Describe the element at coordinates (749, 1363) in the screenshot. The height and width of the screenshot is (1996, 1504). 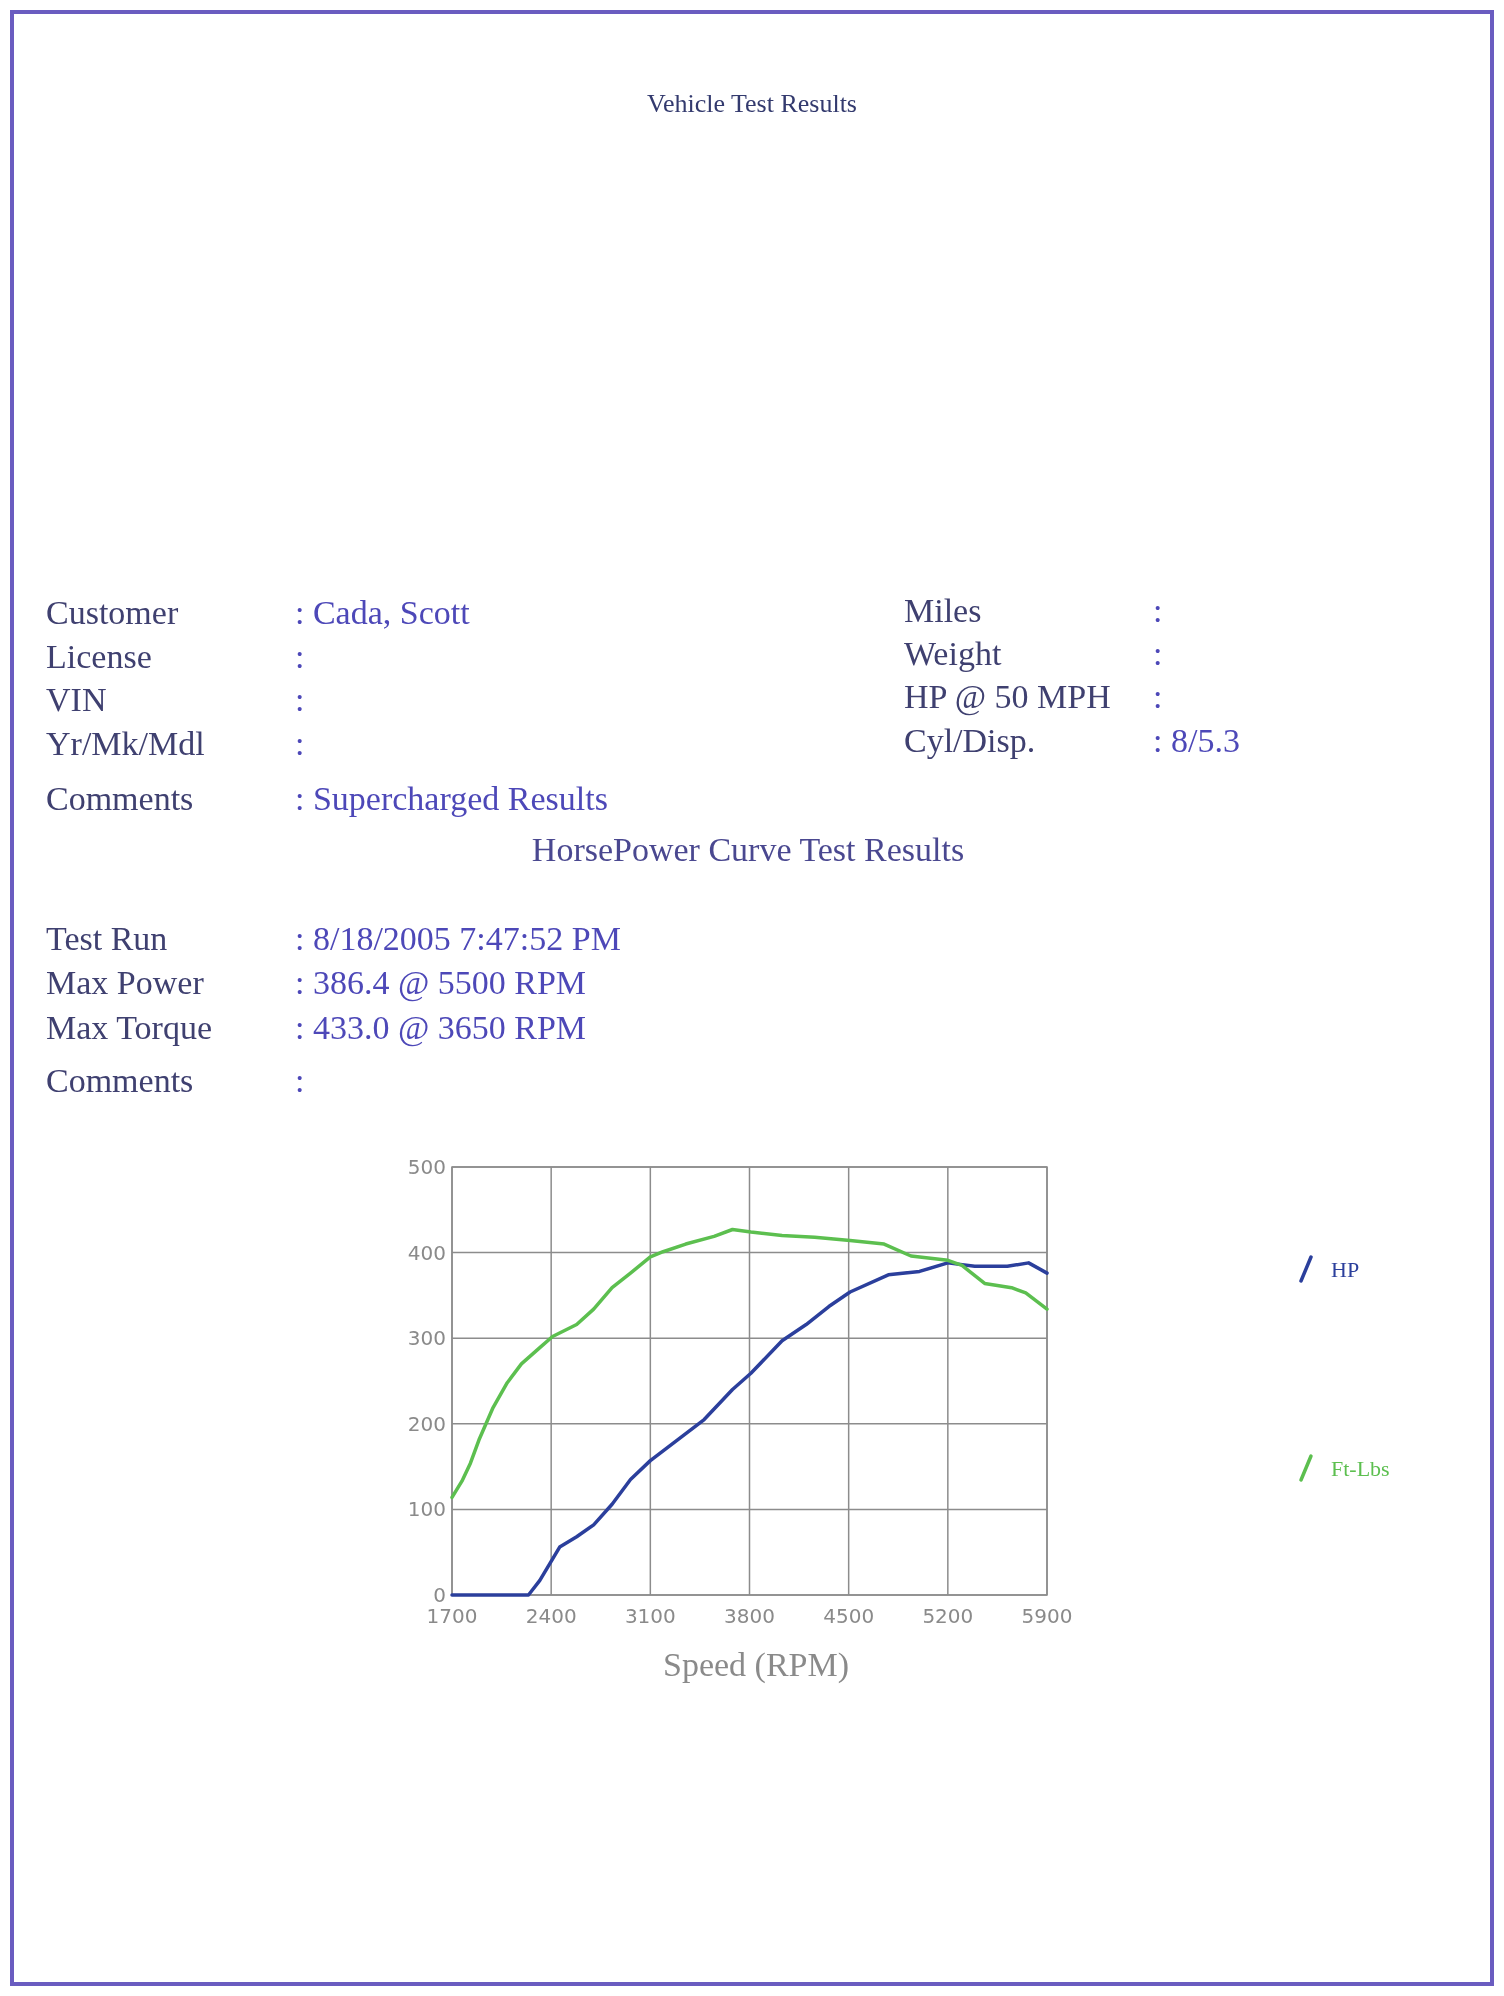
I see `line-series` at that location.